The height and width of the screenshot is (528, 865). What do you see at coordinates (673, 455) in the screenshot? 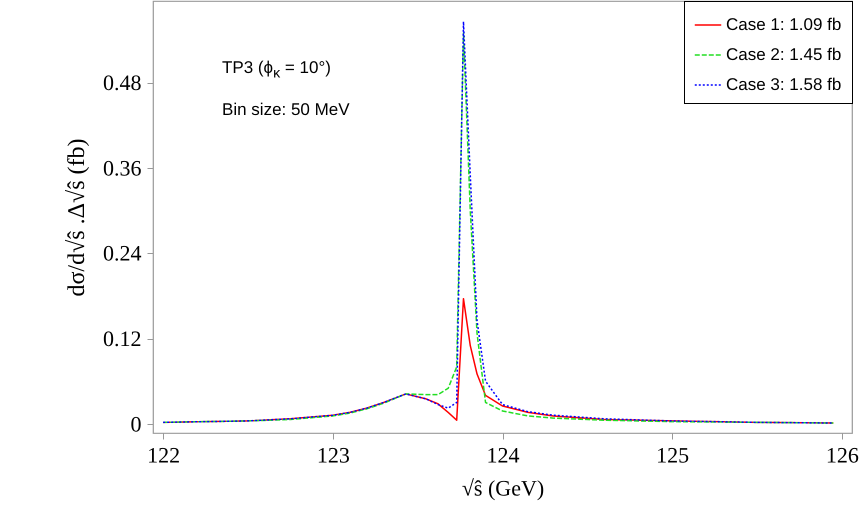
I see `x-tick-label: 125` at bounding box center [673, 455].